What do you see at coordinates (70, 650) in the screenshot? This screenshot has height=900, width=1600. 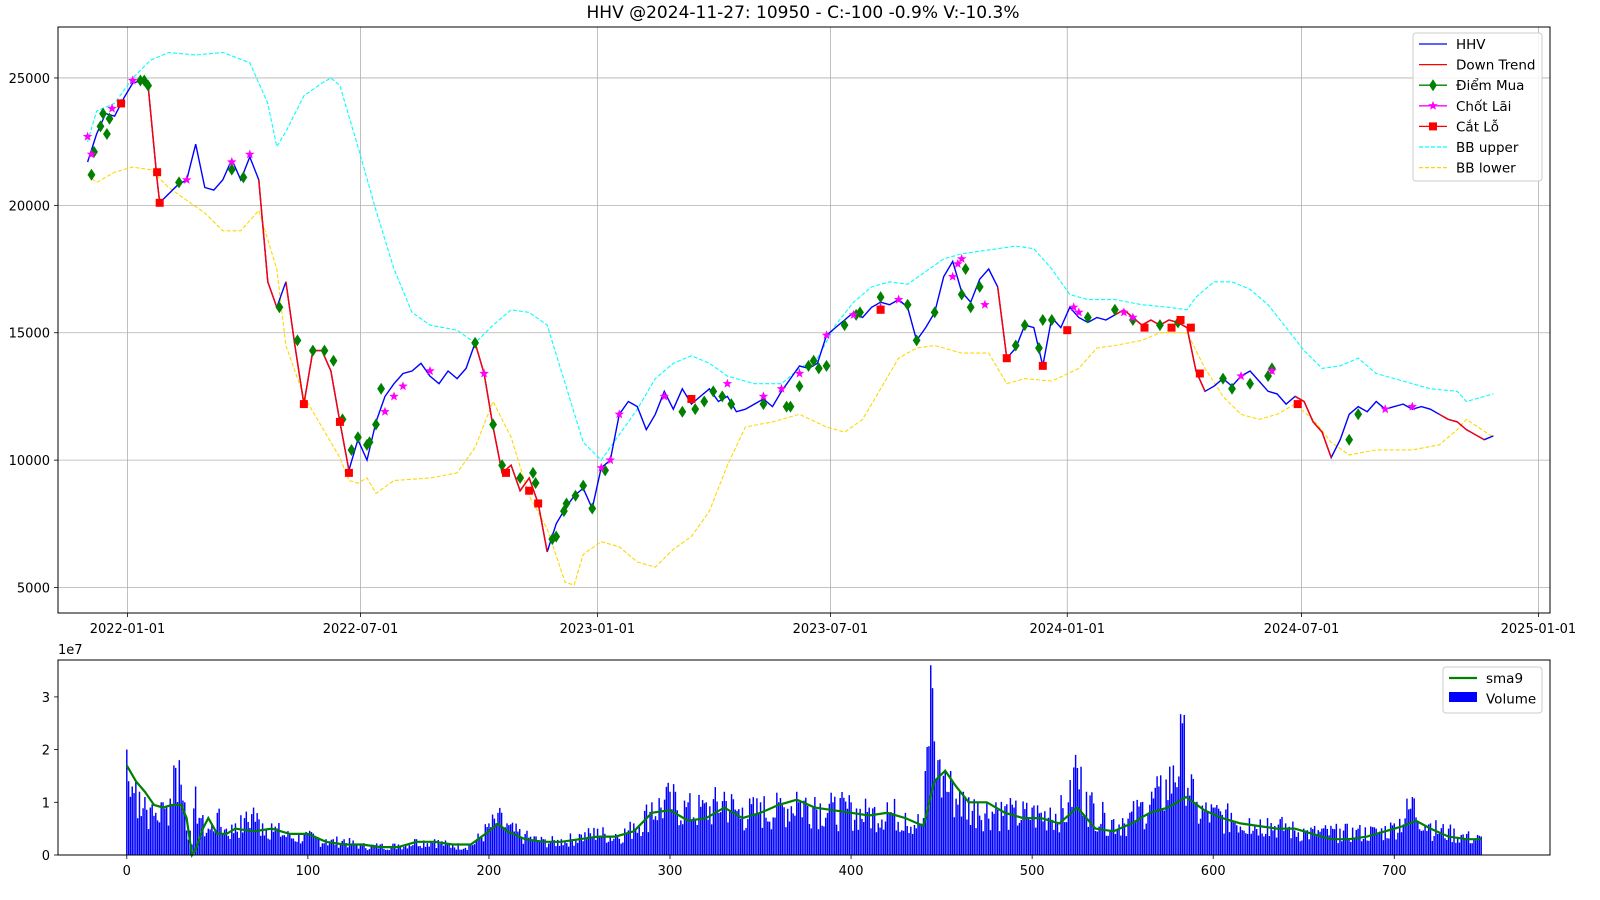 I see `volume-scale-label: 1e7` at bounding box center [70, 650].